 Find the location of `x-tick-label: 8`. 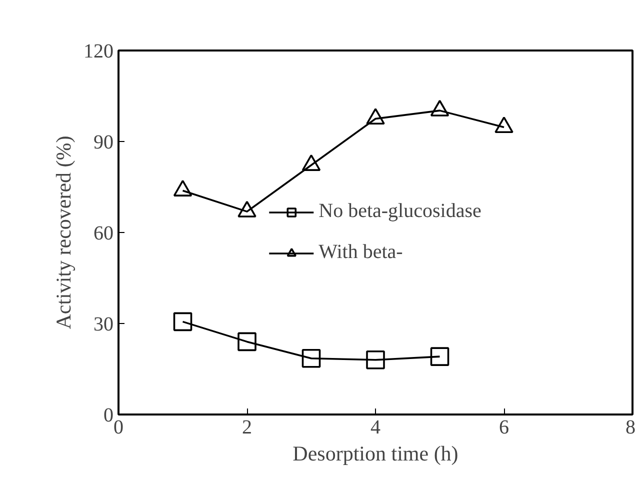

x-tick-label: 8 is located at coordinates (630, 427).